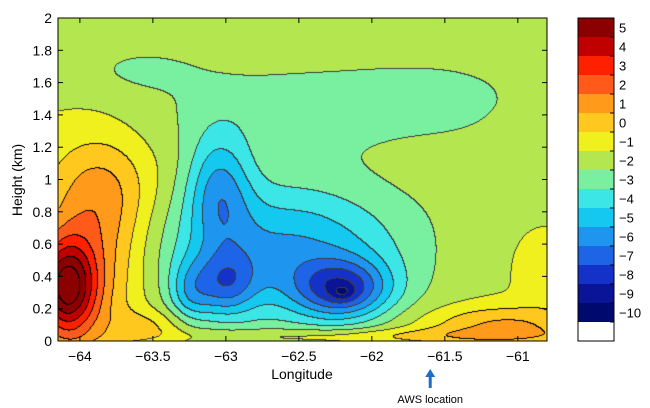 The width and height of the screenshot is (650, 408). Describe the element at coordinates (302, 374) in the screenshot. I see `x-axis-label: Longitude` at that location.